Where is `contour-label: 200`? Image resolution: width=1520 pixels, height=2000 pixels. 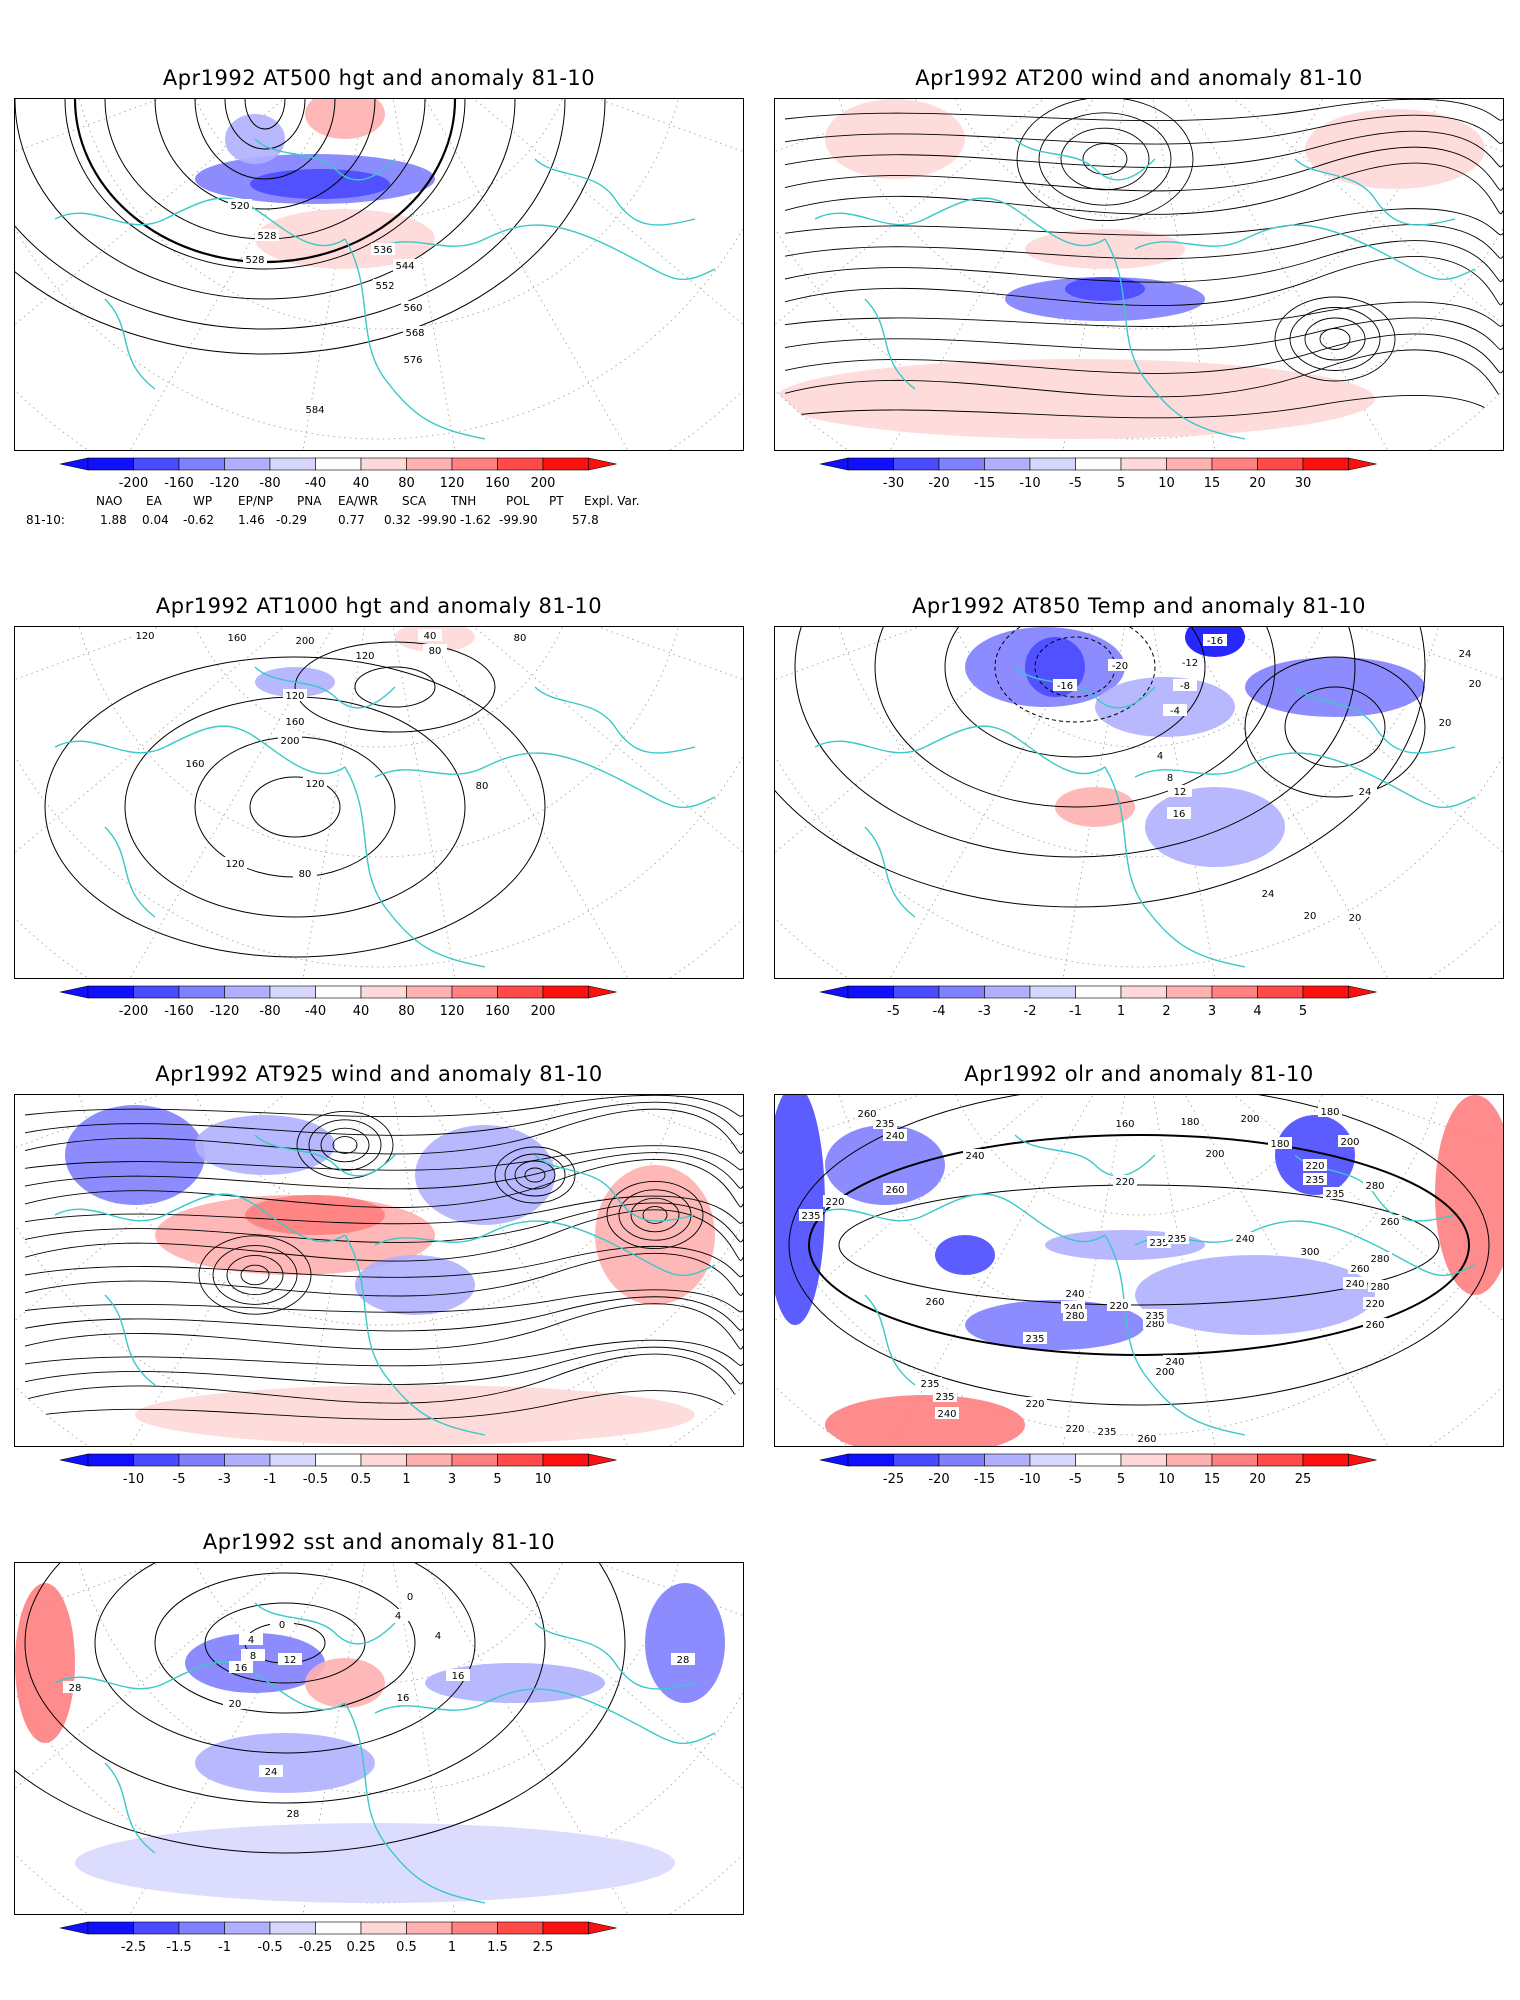
contour-label: 200 is located at coordinates (1164, 1372).